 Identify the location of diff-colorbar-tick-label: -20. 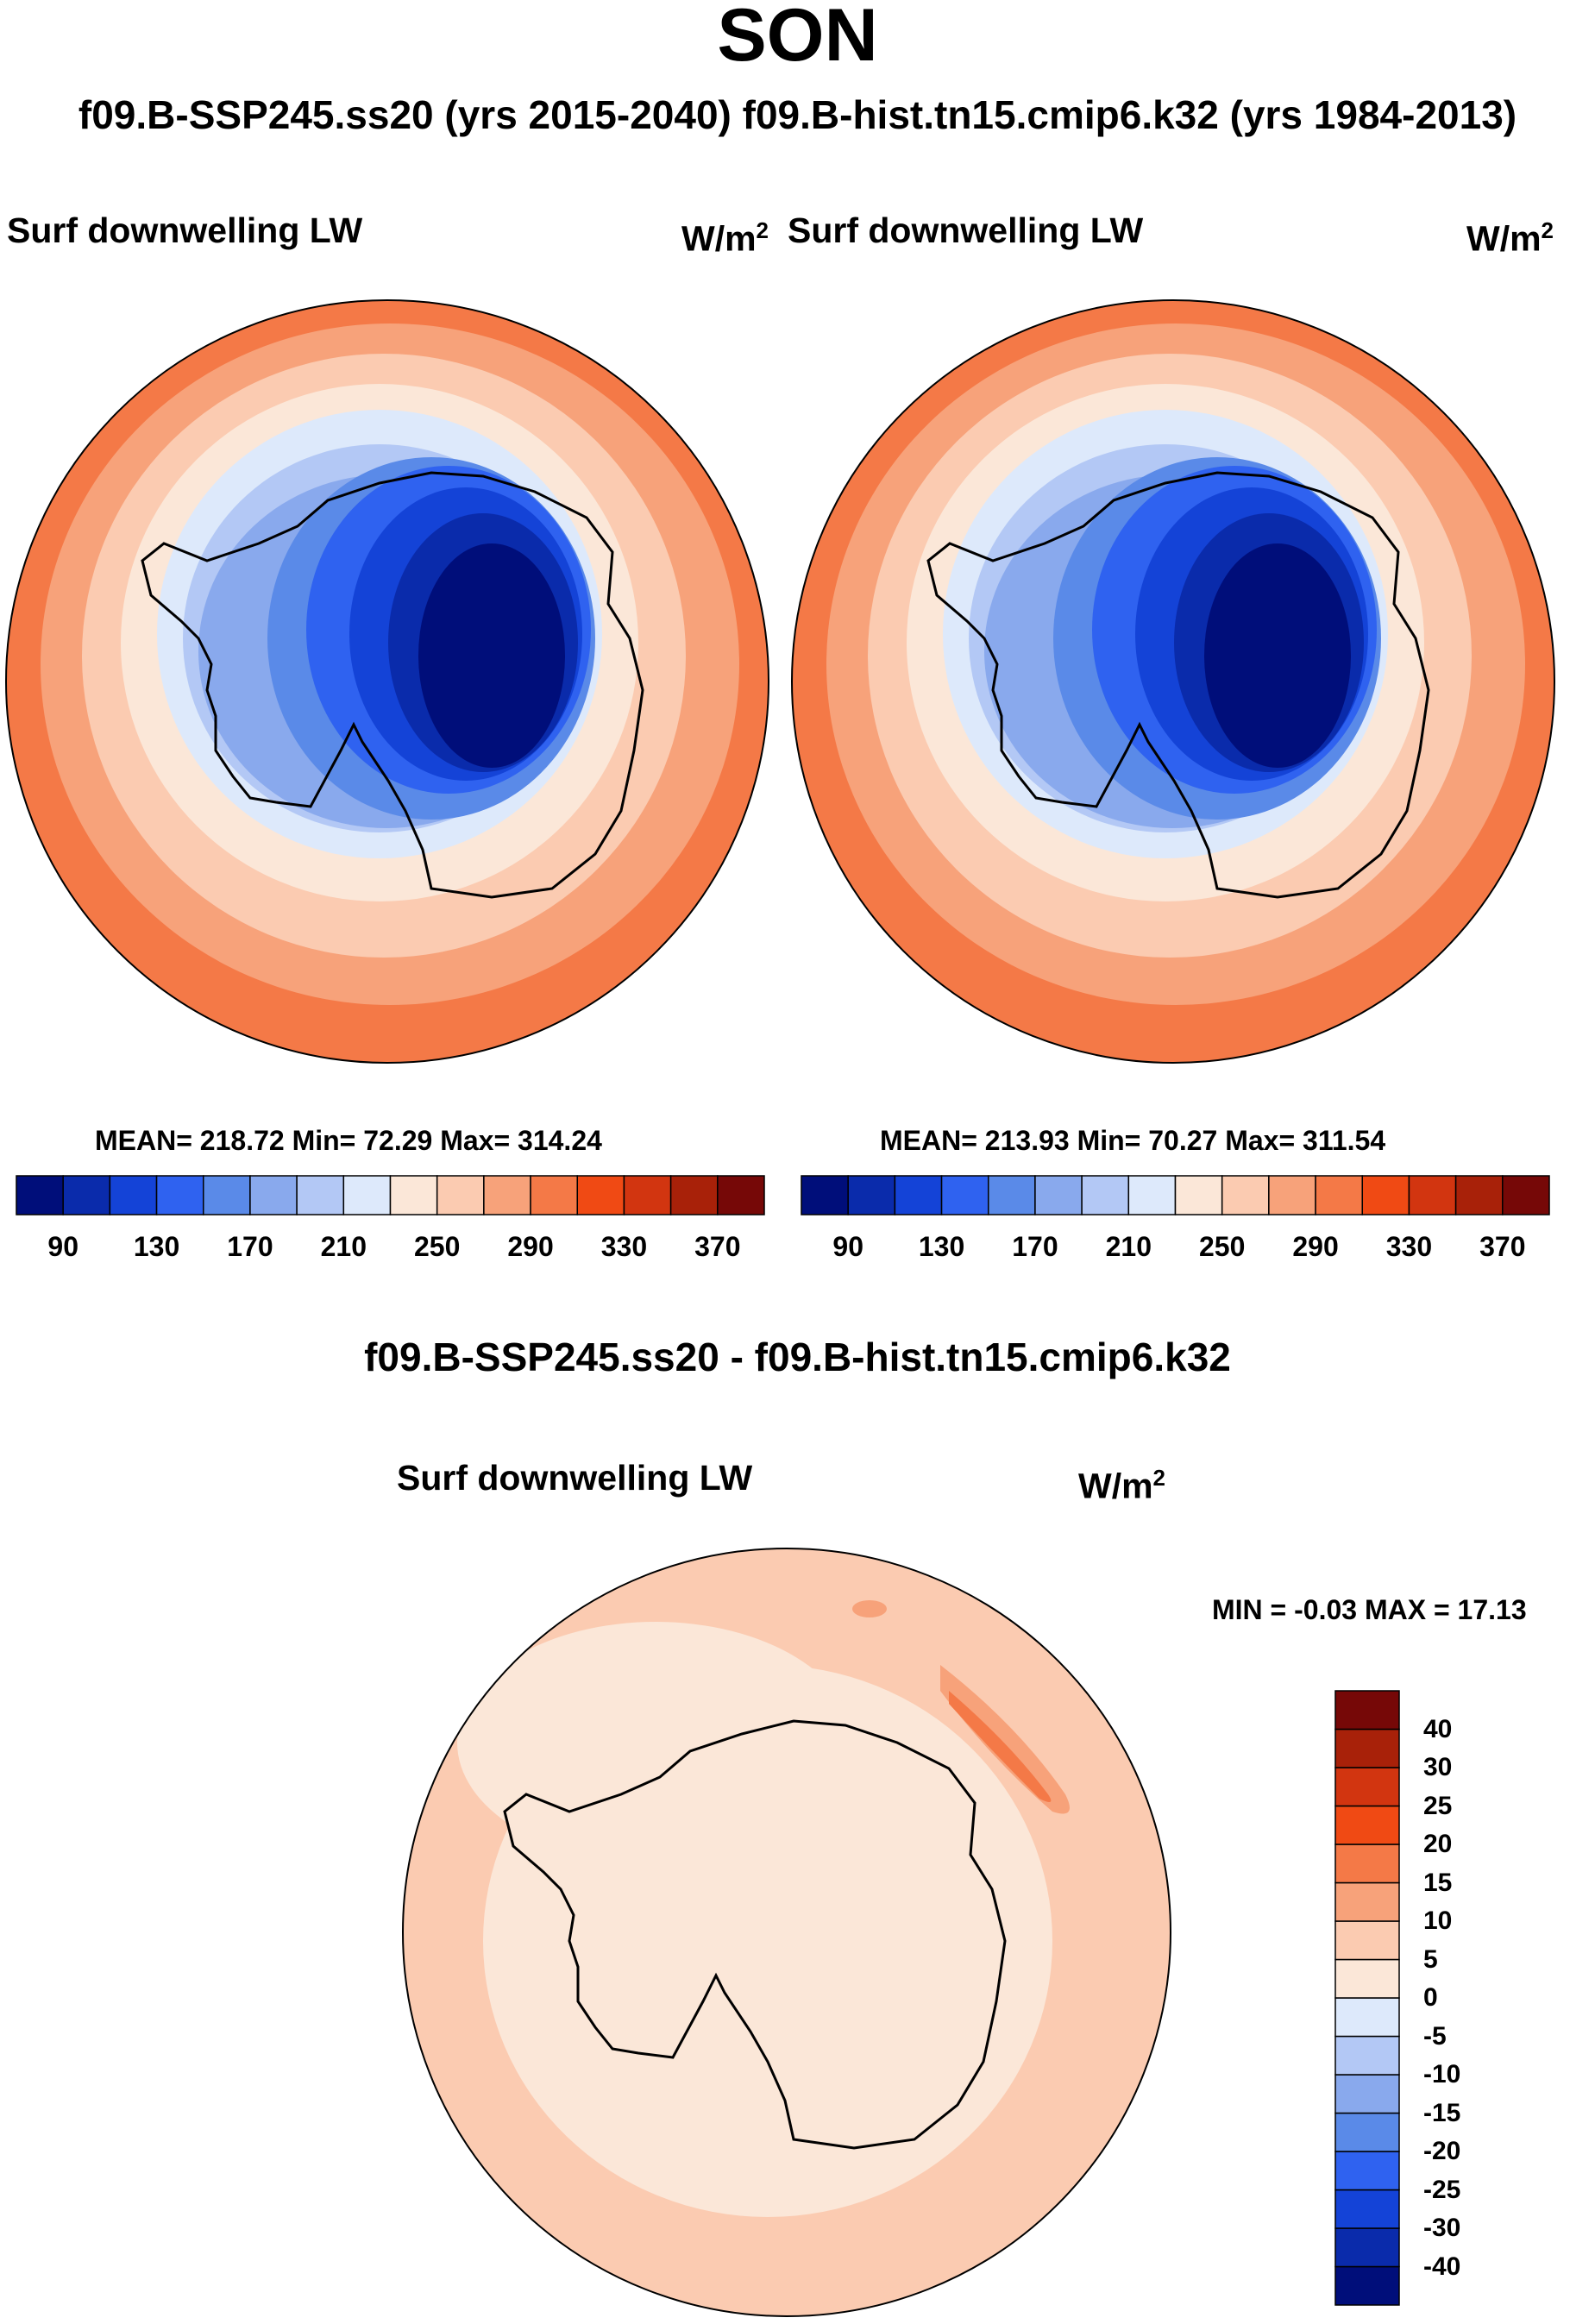
(1442, 2151).